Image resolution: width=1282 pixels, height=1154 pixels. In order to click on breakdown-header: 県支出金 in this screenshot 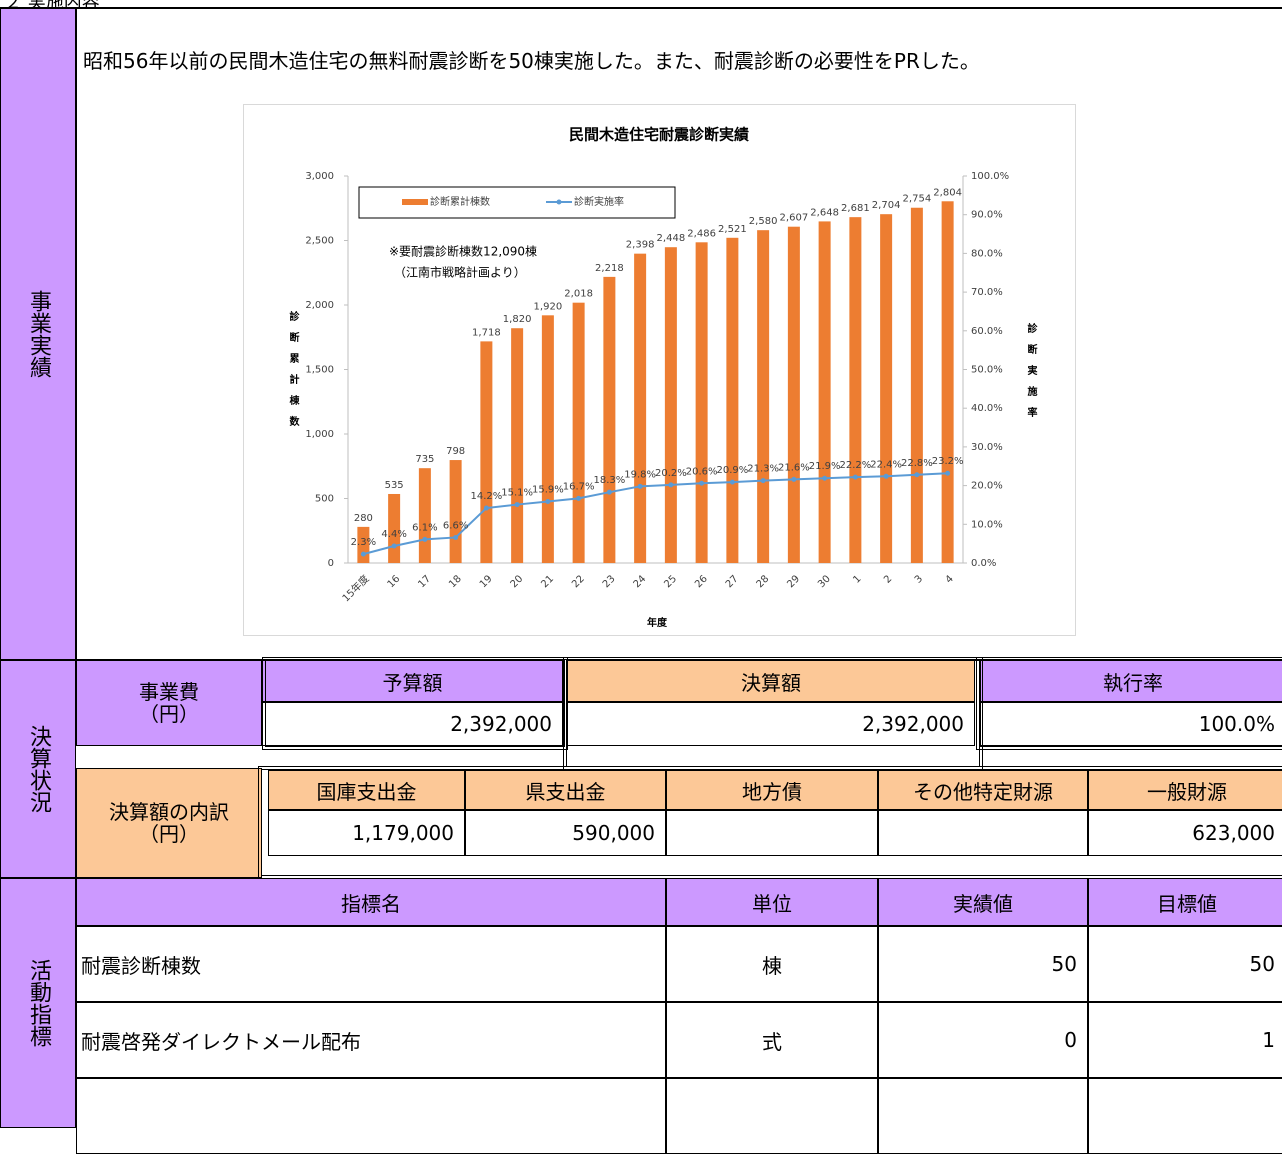, I will do `click(565, 790)`.